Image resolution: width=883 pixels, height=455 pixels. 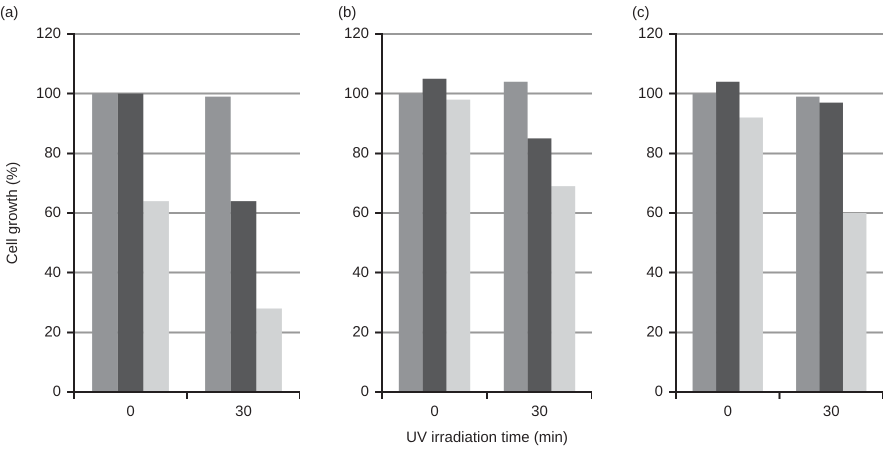 I want to click on chart-title: (c), so click(x=641, y=13).